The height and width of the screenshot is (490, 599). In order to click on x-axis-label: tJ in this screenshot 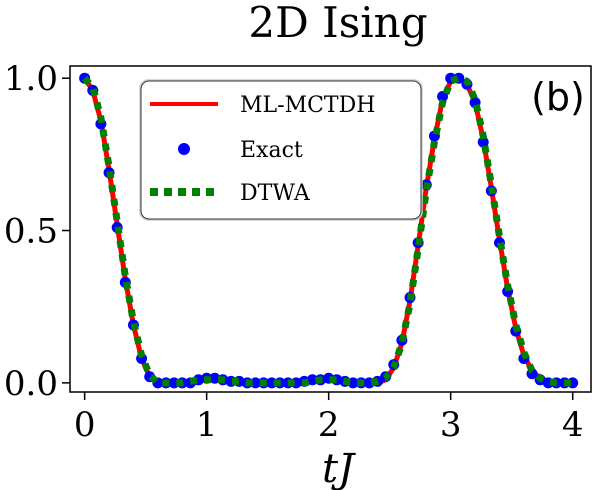, I will do `click(339, 468)`.